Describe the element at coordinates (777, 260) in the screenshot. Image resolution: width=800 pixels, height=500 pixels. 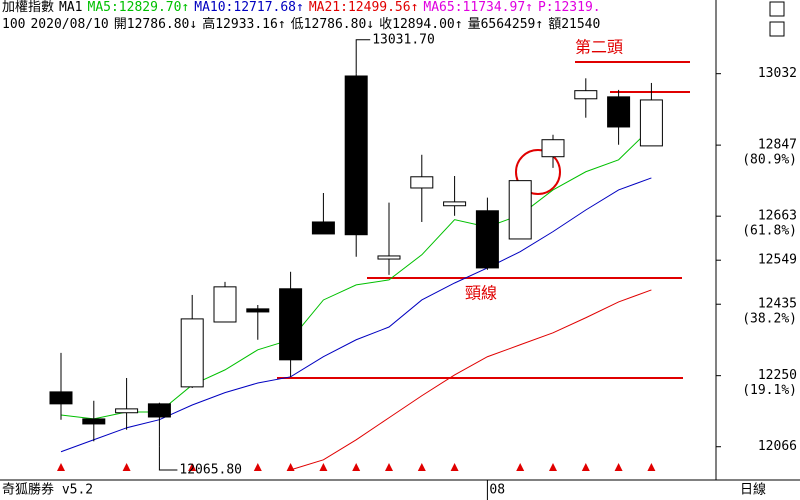
I see `y-tick-label: 12549` at that location.